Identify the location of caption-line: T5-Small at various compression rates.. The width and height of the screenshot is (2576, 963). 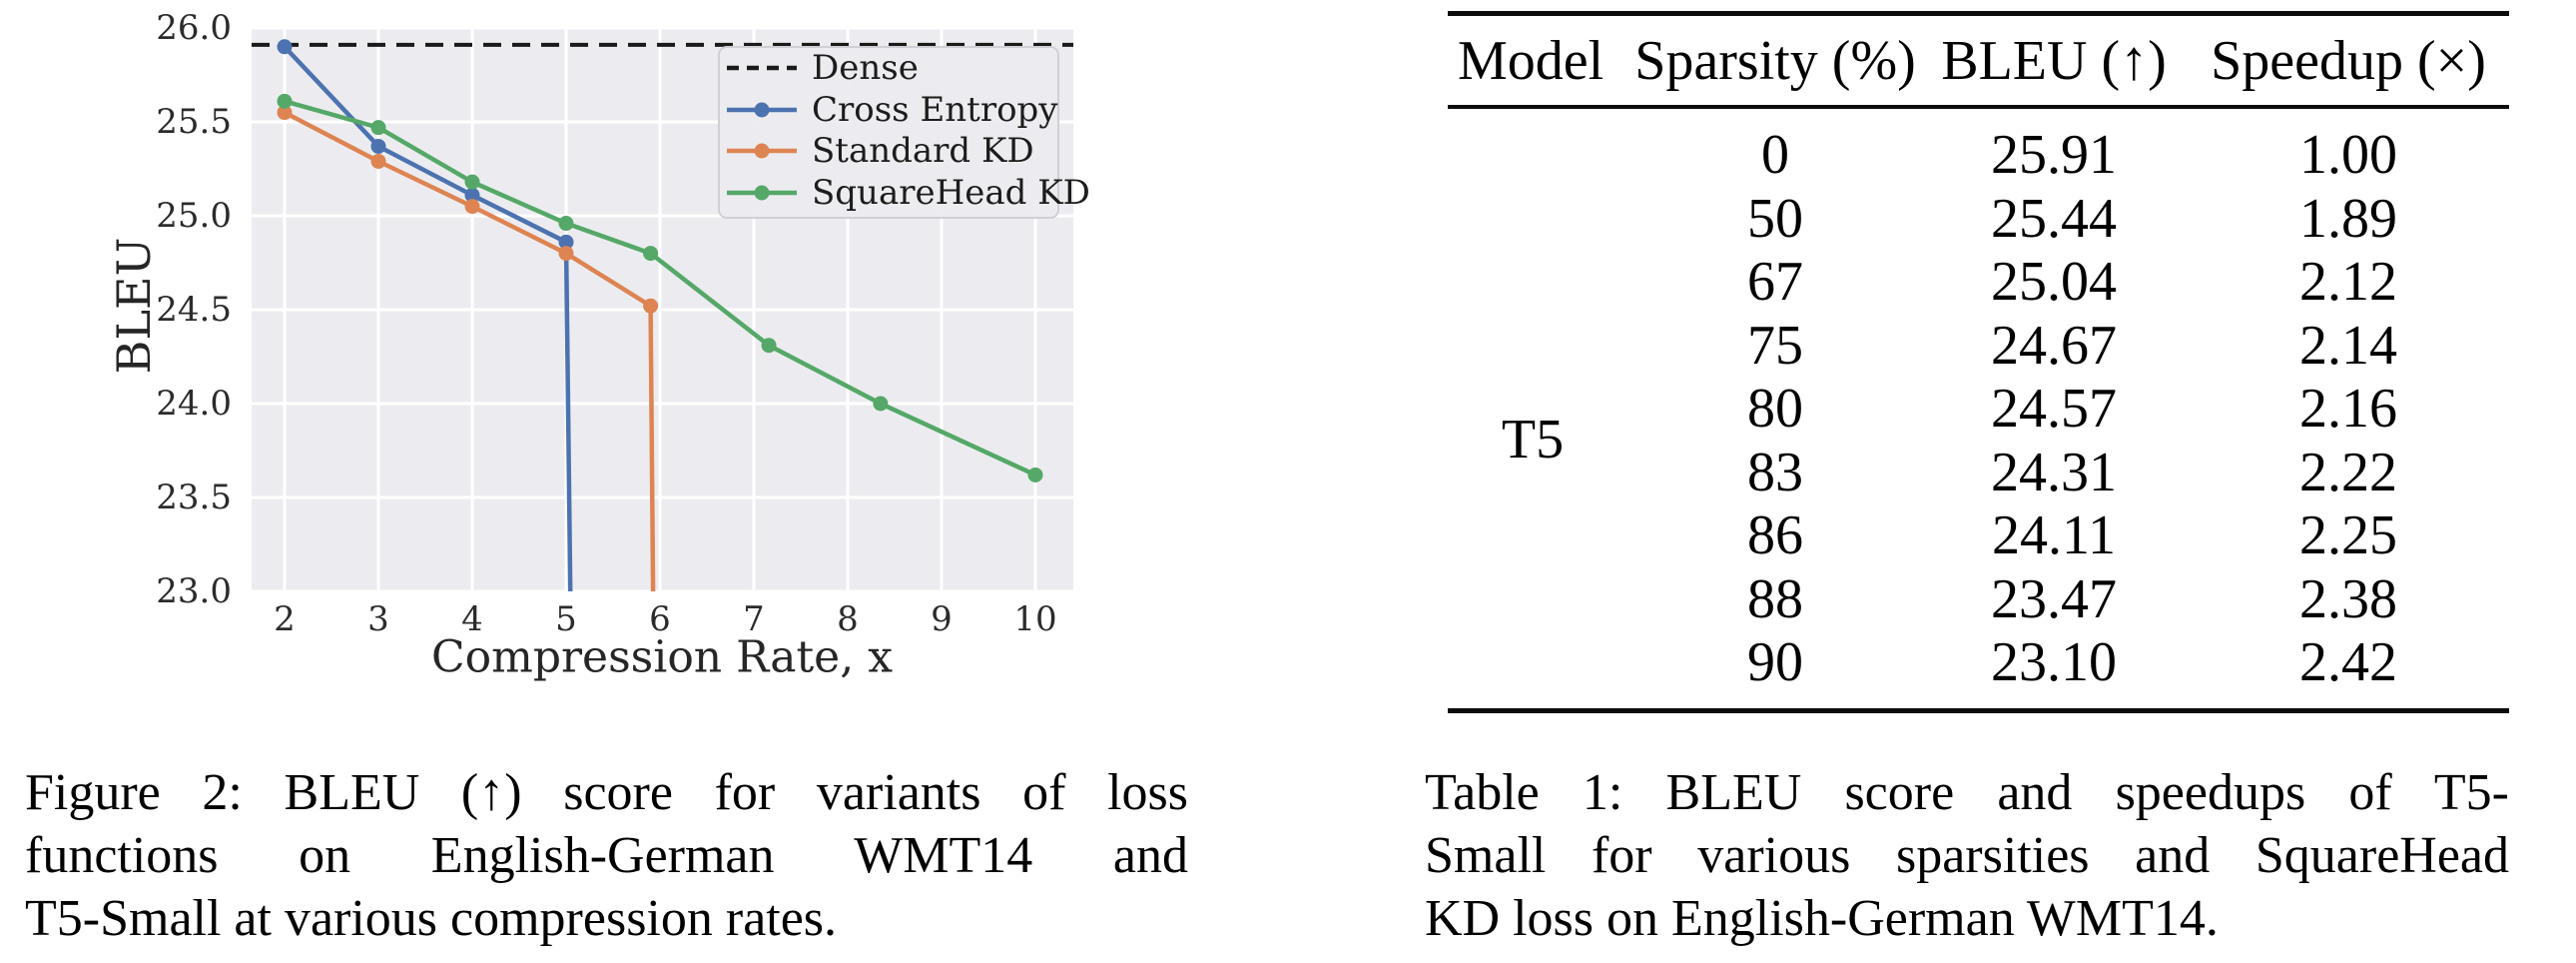
(431, 918).